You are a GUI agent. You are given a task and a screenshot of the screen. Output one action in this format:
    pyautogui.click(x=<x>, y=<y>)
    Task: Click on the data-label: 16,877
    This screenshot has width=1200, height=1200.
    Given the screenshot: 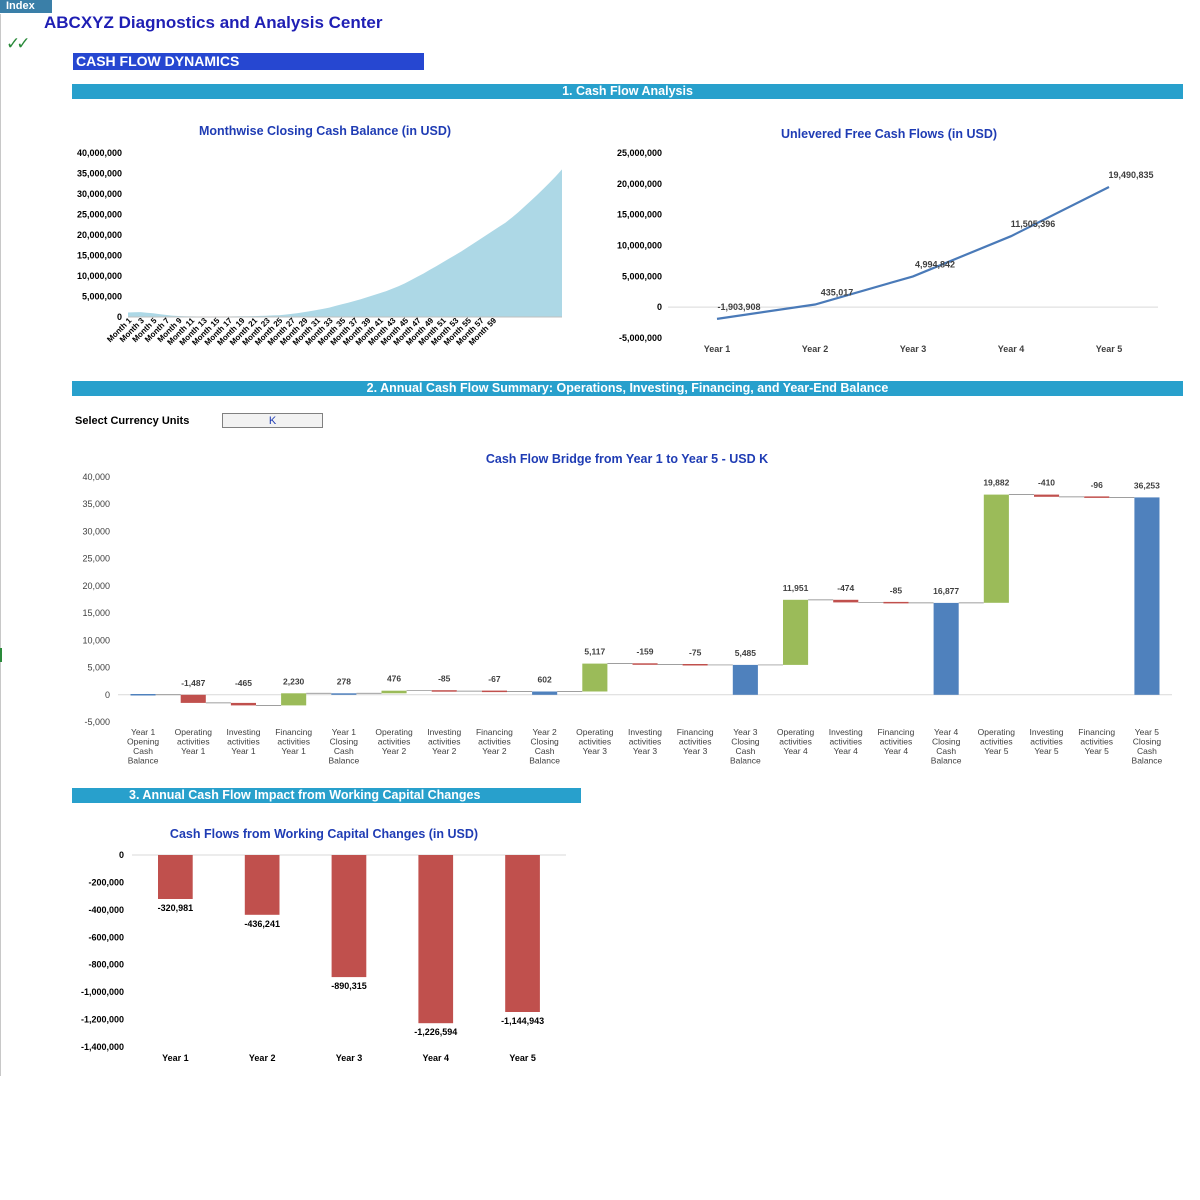 What is the action you would take?
    pyautogui.click(x=946, y=591)
    